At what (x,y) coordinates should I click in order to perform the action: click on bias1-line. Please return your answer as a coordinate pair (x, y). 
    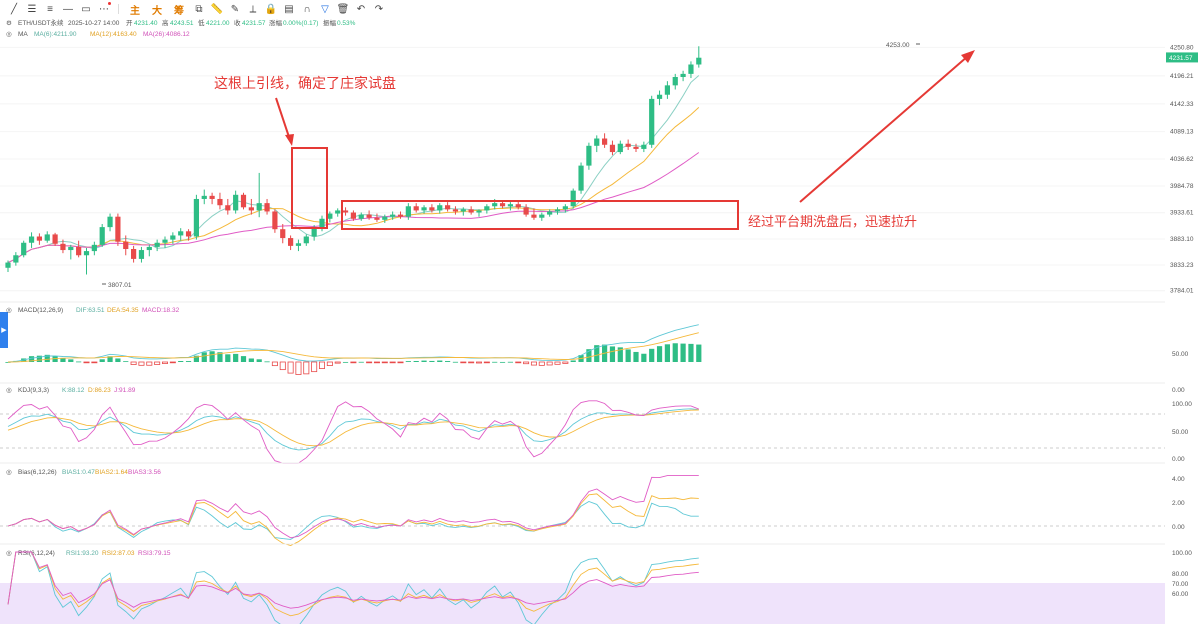
    Looking at the image, I should click on (353, 520).